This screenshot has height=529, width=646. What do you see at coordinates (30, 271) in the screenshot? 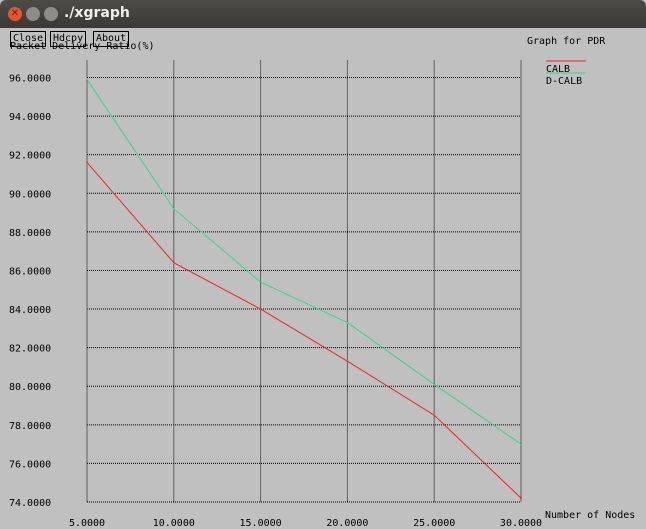
I see `y-tick-label: 86.0000` at bounding box center [30, 271].